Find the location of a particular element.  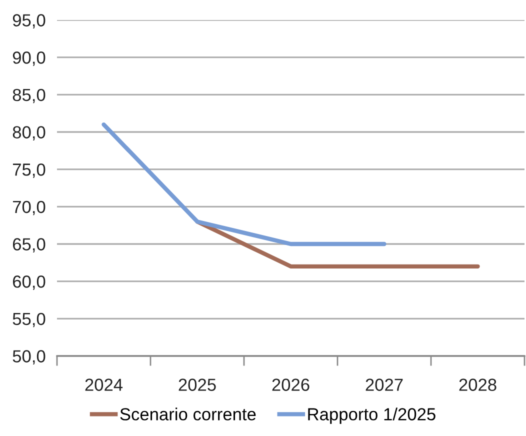

x-tick-label: 2026 is located at coordinates (291, 384).